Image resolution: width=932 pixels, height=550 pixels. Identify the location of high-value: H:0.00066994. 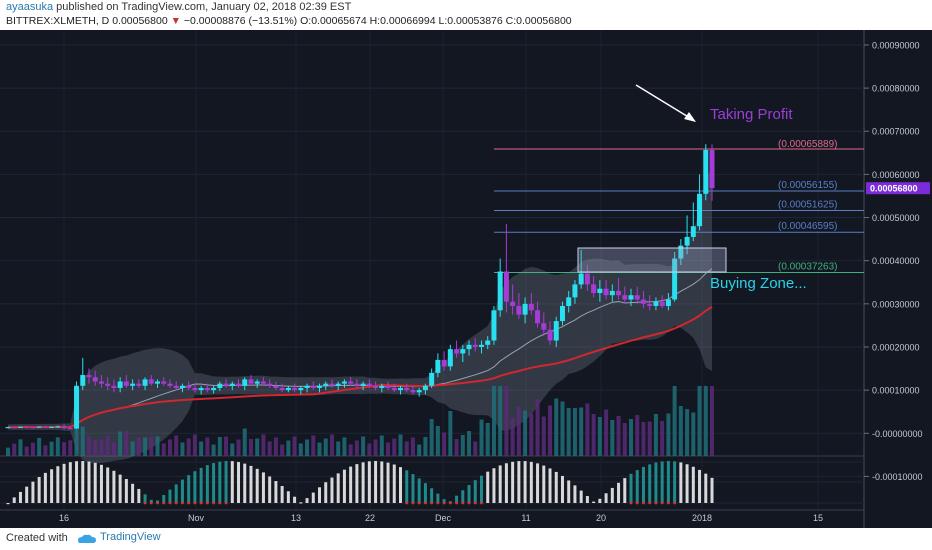
(402, 21).